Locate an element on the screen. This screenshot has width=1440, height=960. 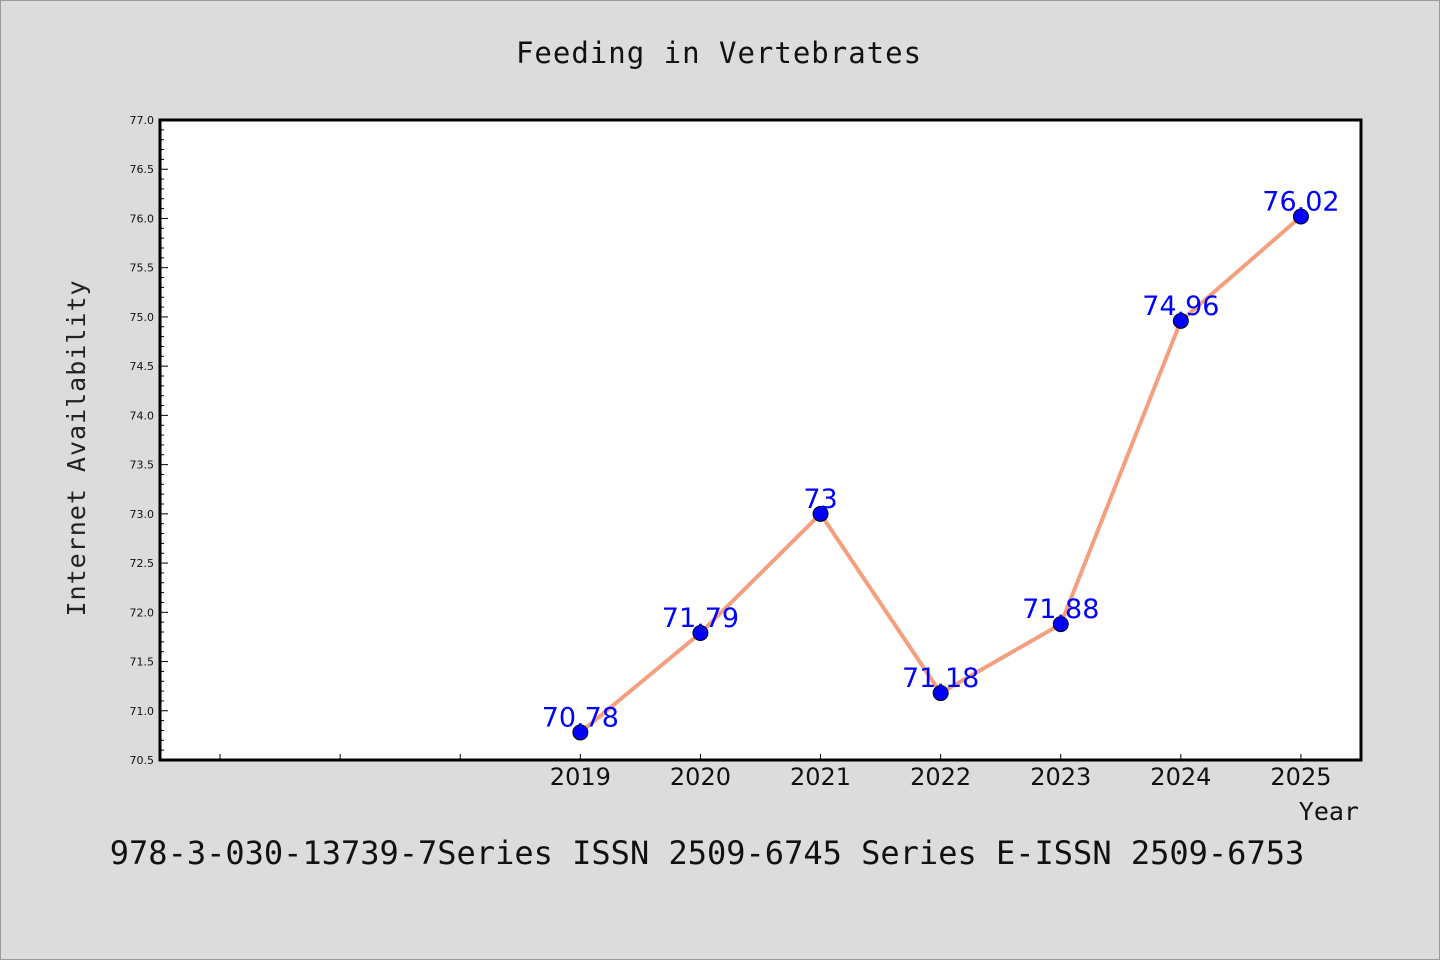
data-value-label: 71.88 is located at coordinates (1060, 609).